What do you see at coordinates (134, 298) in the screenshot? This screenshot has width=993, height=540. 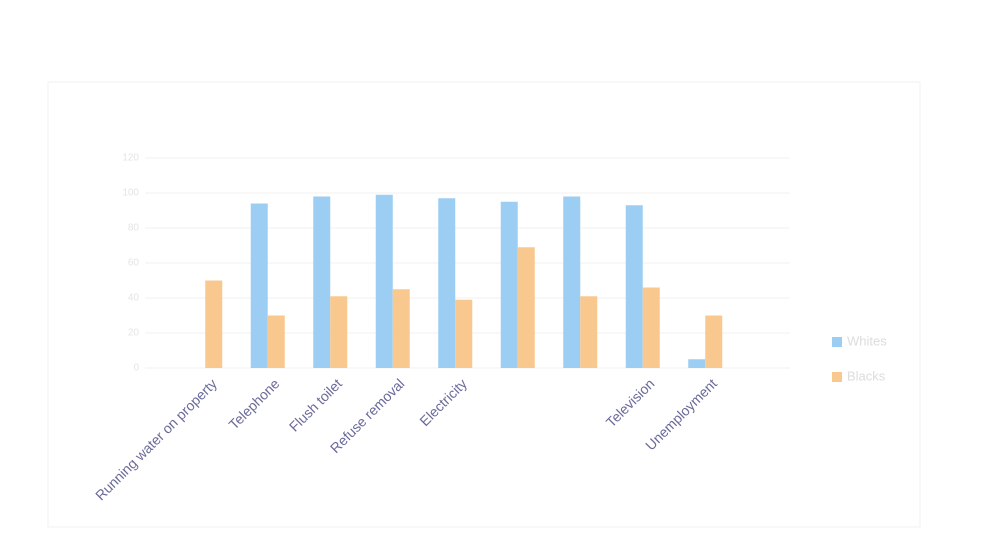 I see `y-tick-label: 40` at bounding box center [134, 298].